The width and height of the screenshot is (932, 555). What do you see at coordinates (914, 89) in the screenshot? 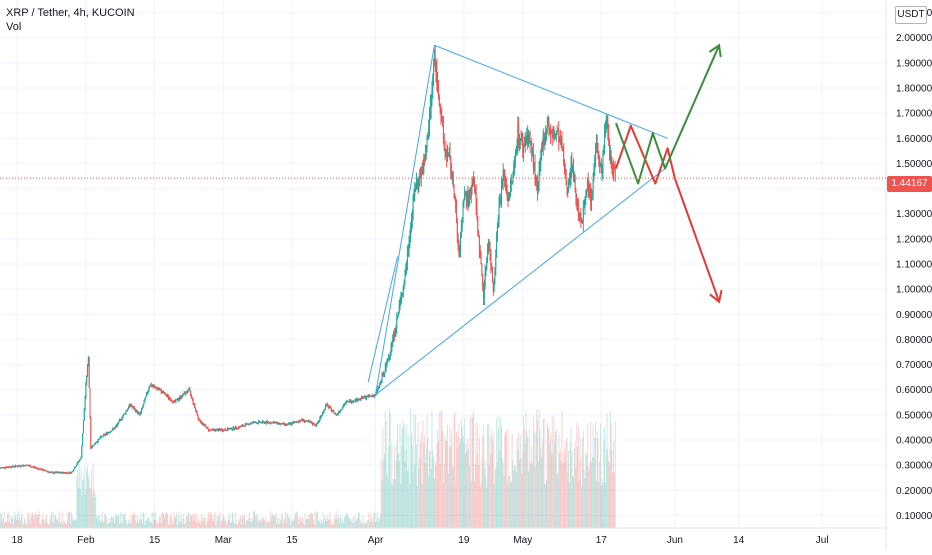
I see `y-tick-label: 1.80000` at bounding box center [914, 89].